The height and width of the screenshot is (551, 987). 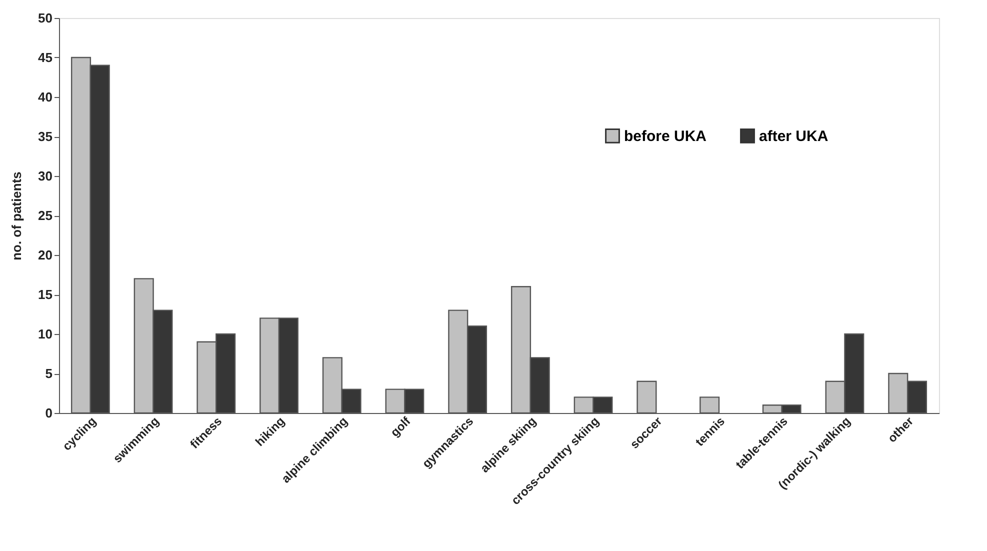 I want to click on y-tick-label: 40, so click(x=45, y=97).